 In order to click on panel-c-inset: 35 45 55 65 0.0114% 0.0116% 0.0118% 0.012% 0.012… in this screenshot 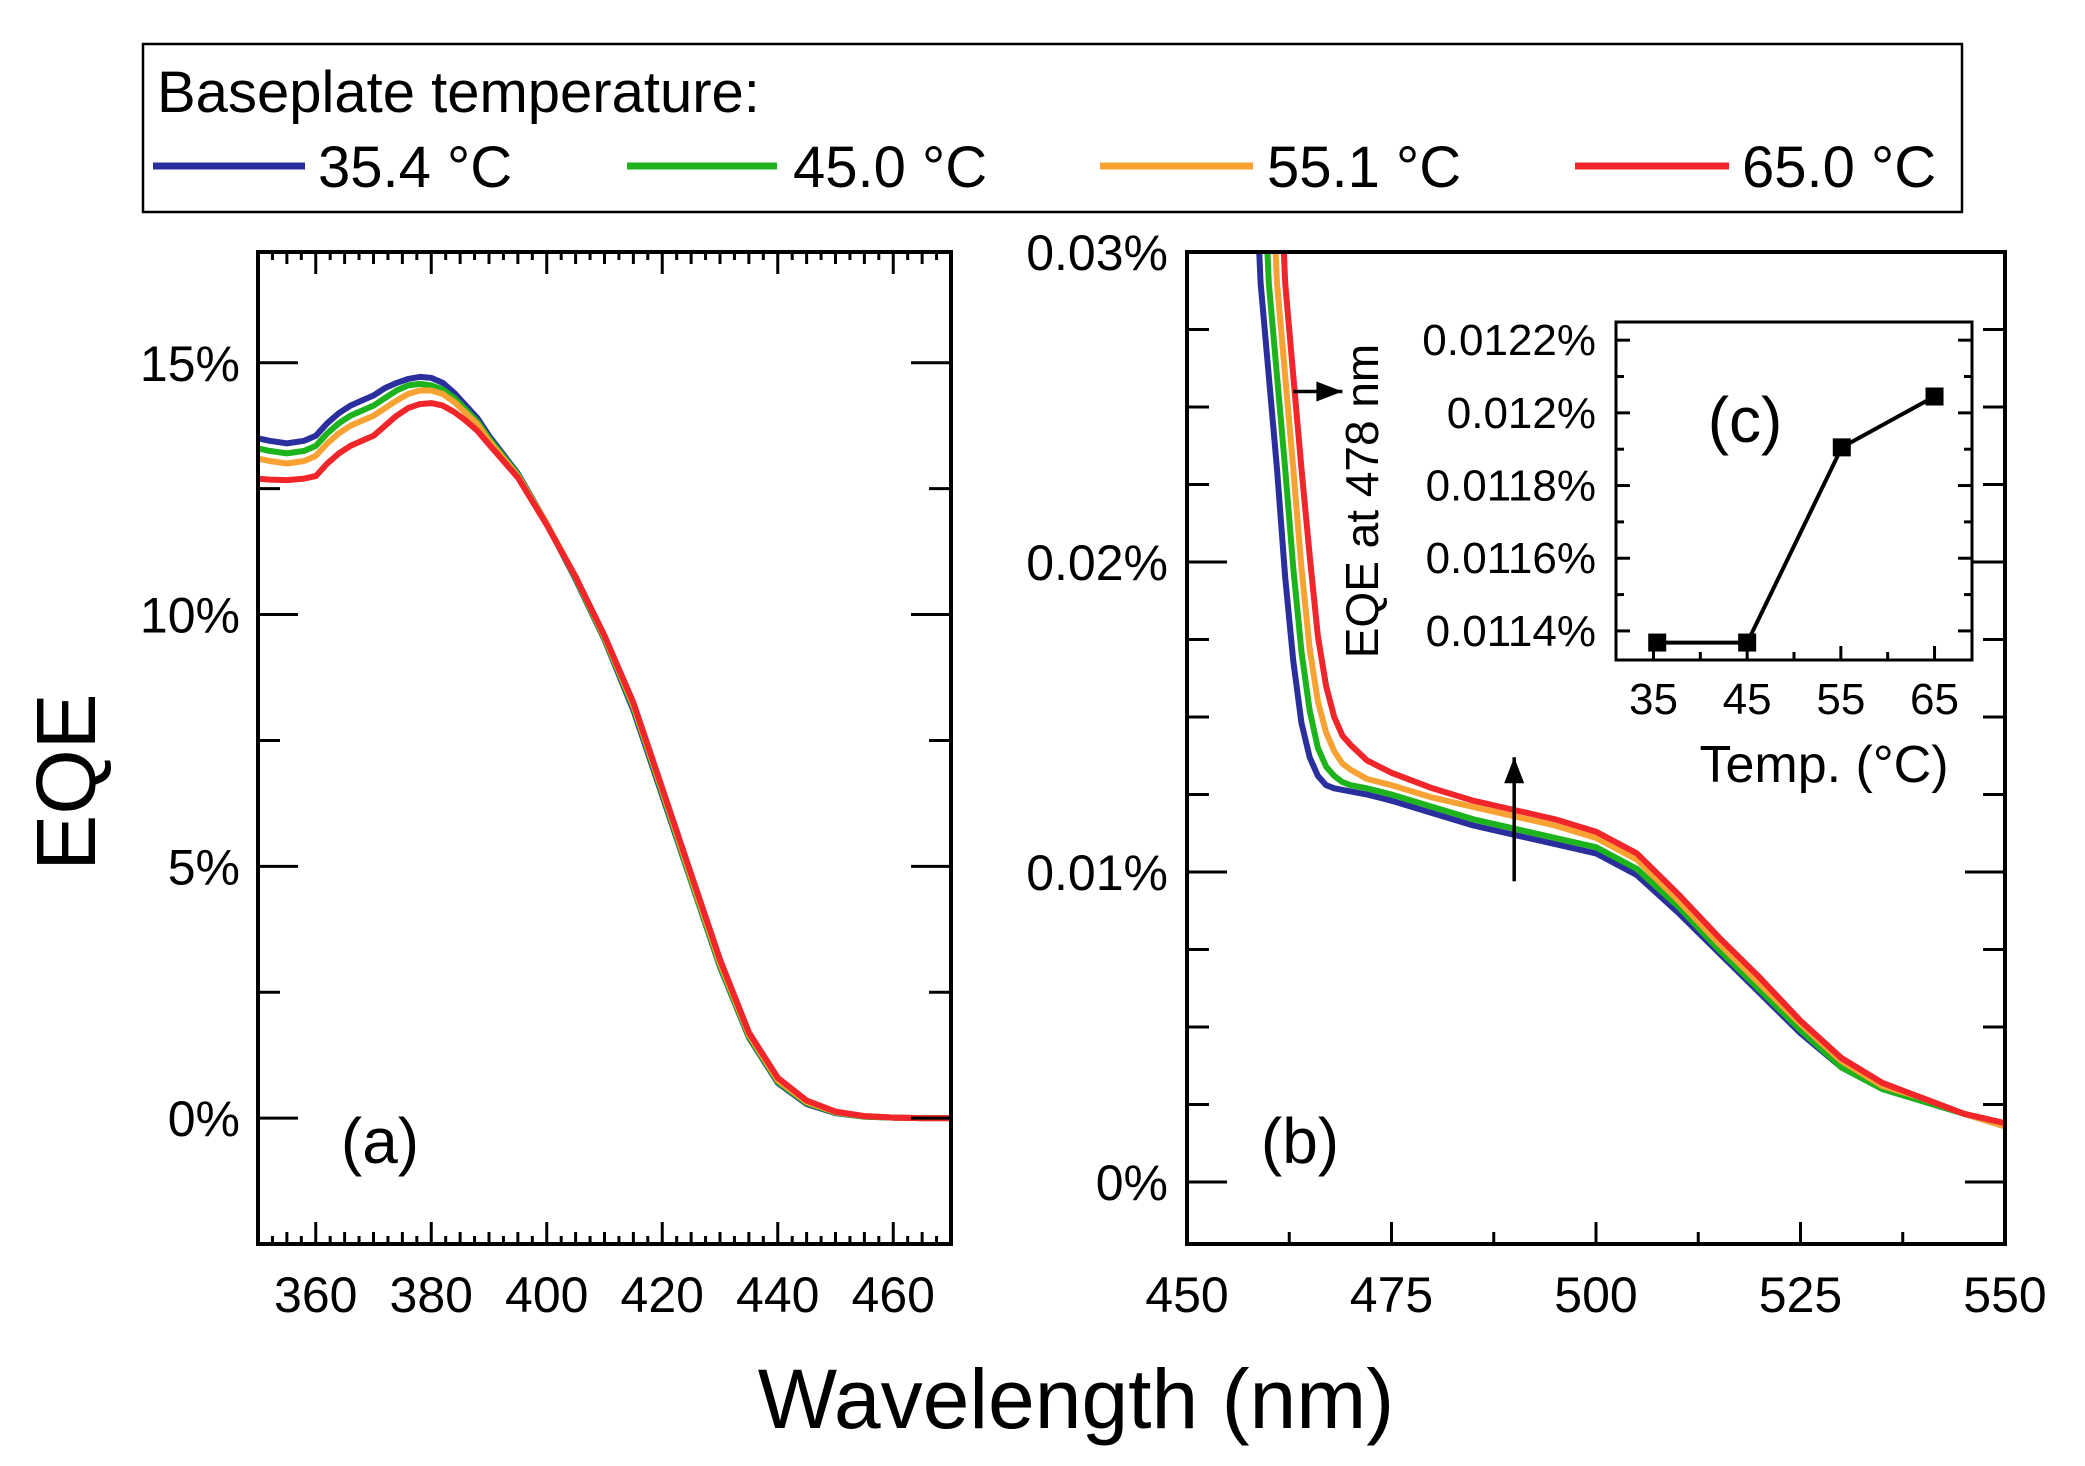, I will do `click(1655, 555)`.